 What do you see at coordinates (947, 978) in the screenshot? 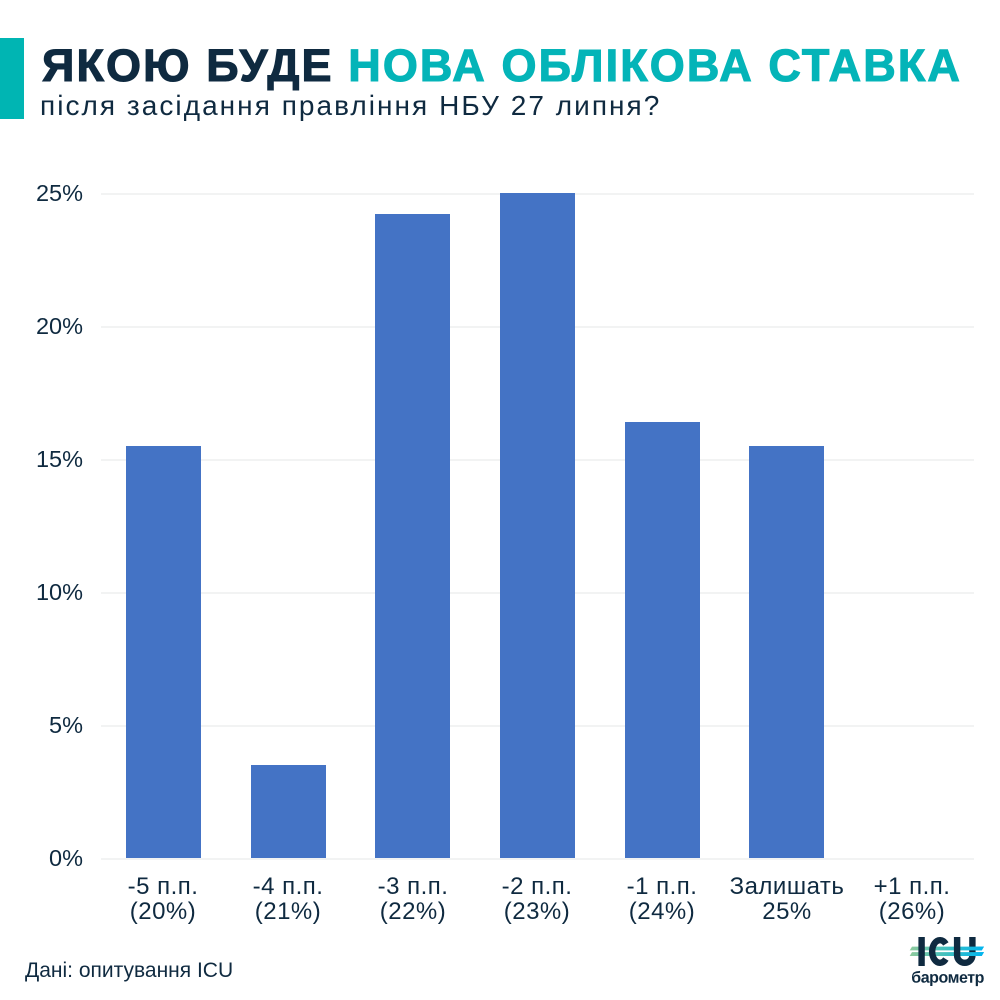
I see `svg-text: барометр` at bounding box center [947, 978].